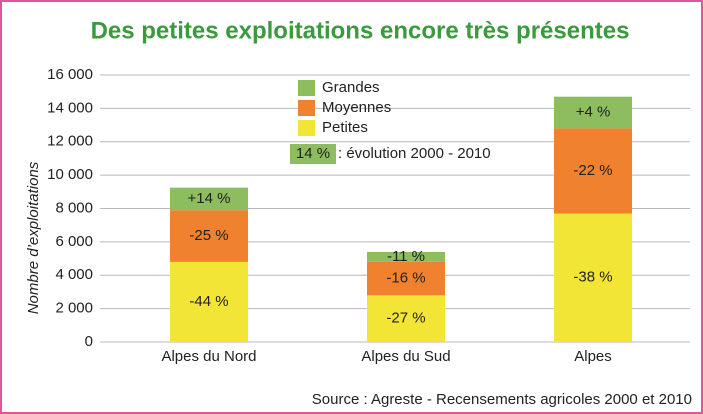 The image size is (703, 414). I want to click on evolution-label: -25 %, so click(208, 235).